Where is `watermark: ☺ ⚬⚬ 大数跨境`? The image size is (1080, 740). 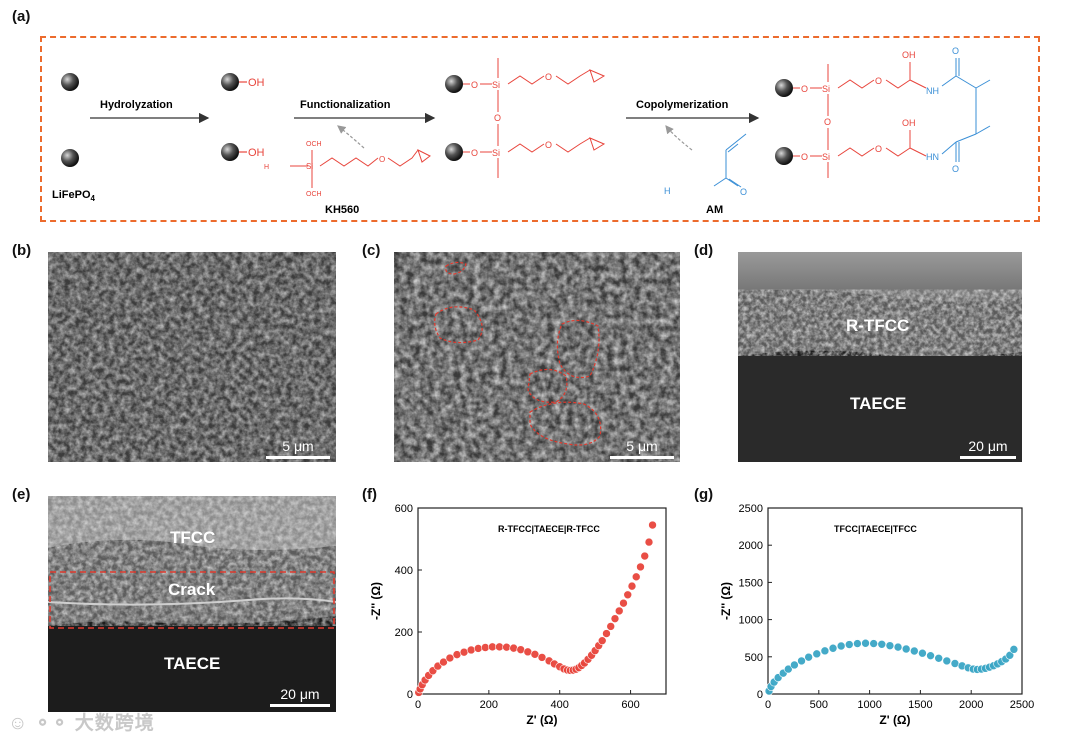 watermark: ☺ ⚬⚬ 大数跨境 is located at coordinates (81, 723).